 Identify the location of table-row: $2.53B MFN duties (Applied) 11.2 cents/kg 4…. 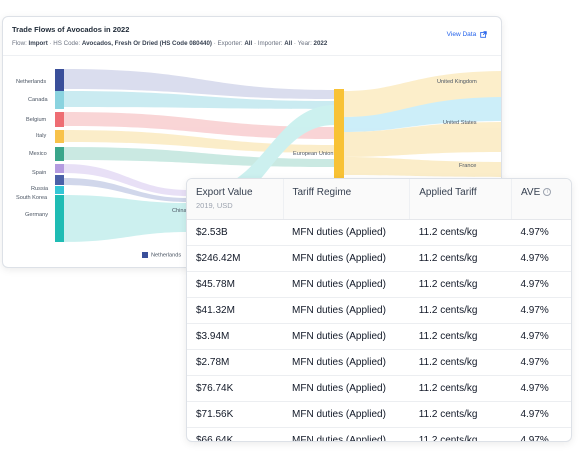
(379, 232).